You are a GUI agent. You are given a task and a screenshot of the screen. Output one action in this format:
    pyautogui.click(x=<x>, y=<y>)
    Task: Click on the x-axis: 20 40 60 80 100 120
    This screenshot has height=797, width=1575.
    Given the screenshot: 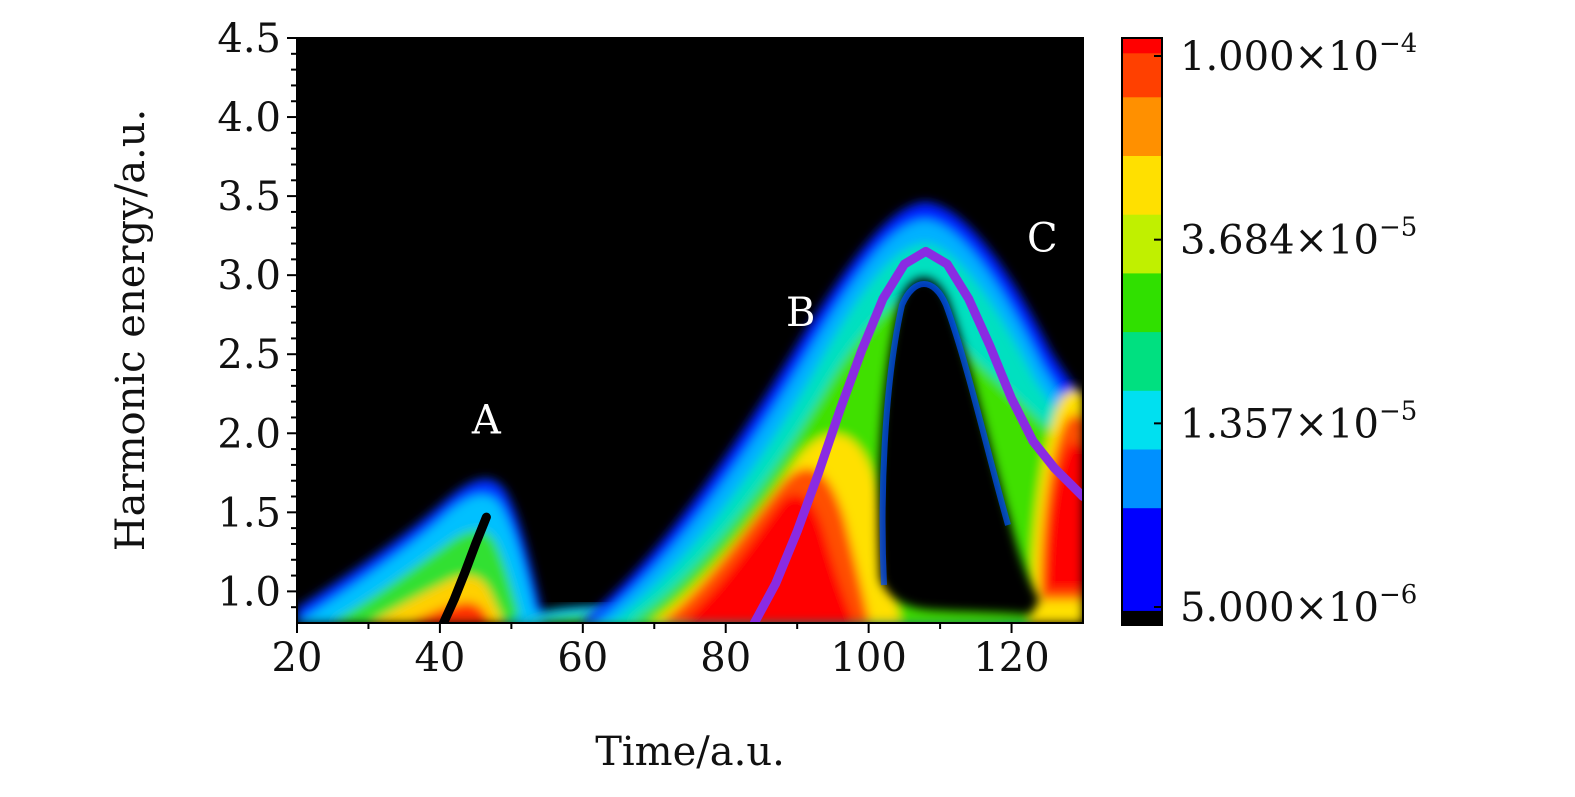 What is the action you would take?
    pyautogui.click(x=661, y=652)
    